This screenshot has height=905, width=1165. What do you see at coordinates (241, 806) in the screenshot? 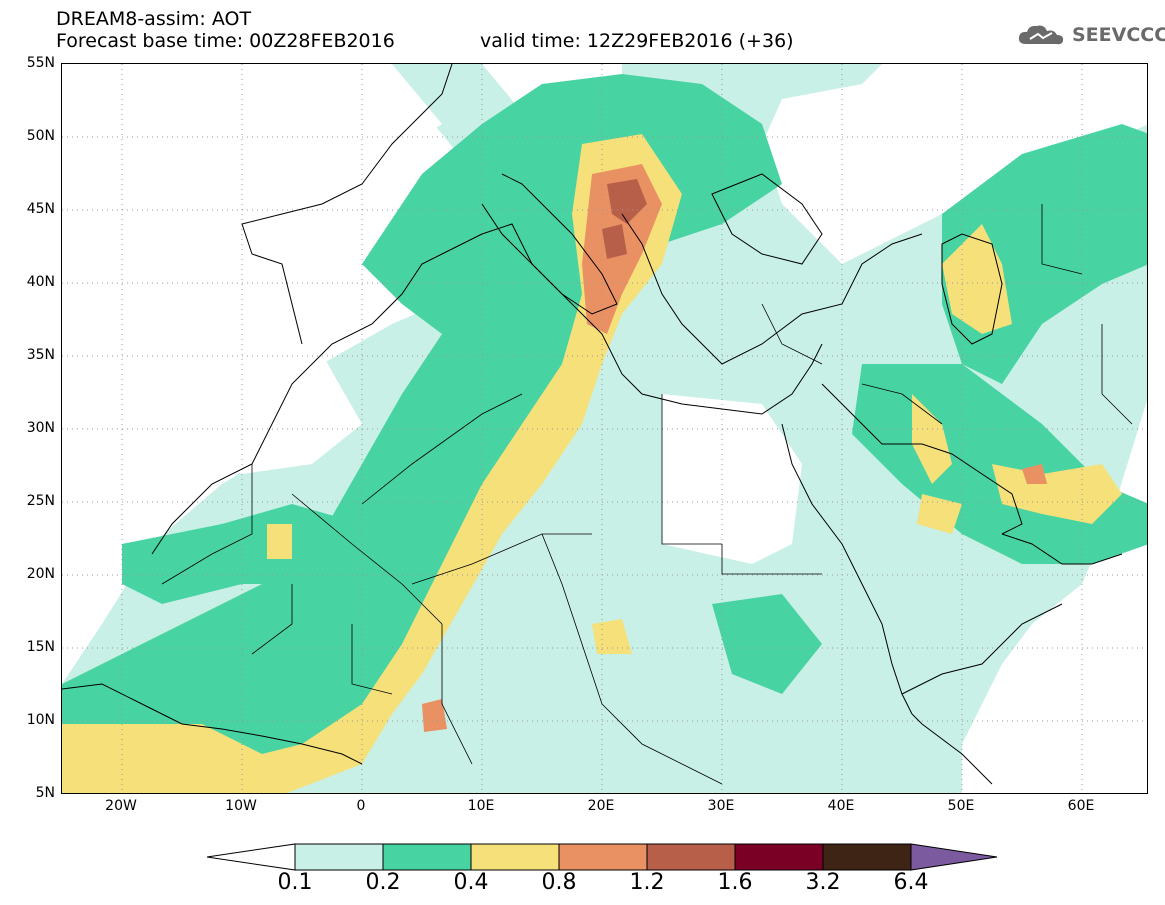
I see `lon-label-10w: 10W` at bounding box center [241, 806].